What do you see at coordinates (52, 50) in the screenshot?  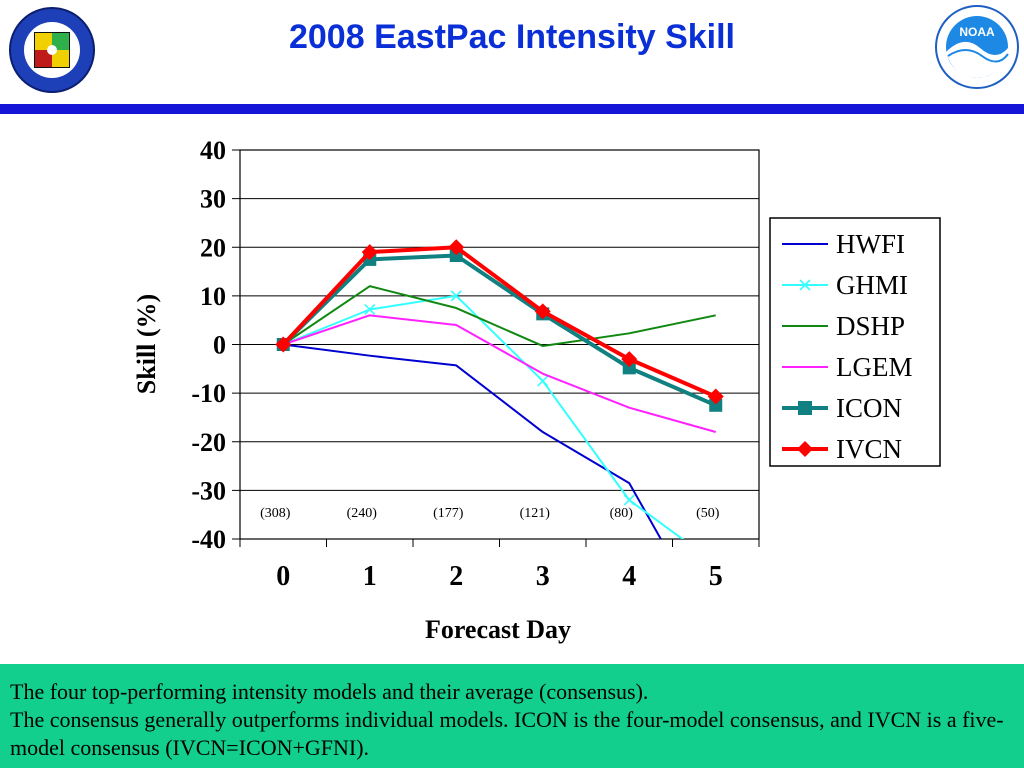 I see `navy-research-laboratory-seal` at bounding box center [52, 50].